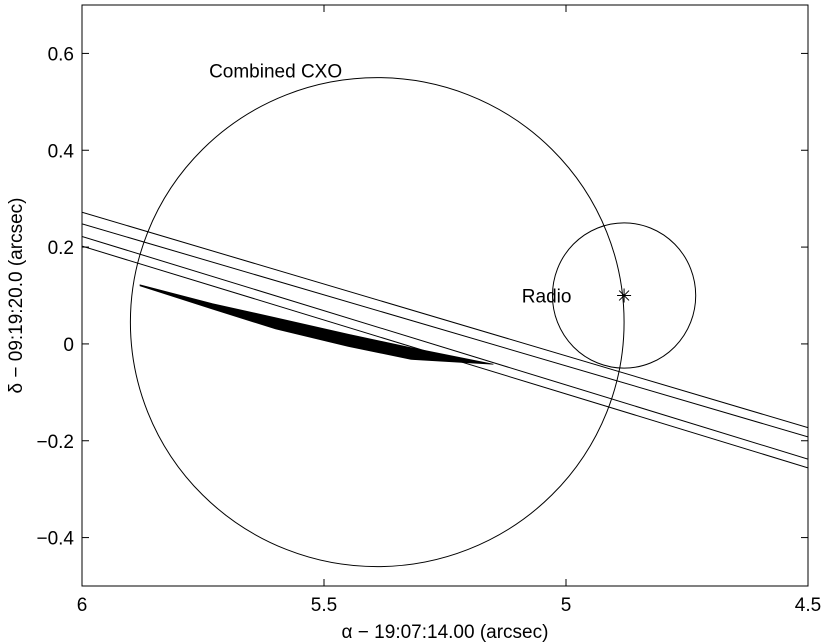  I want to click on asterisk-marker, so click(624, 295).